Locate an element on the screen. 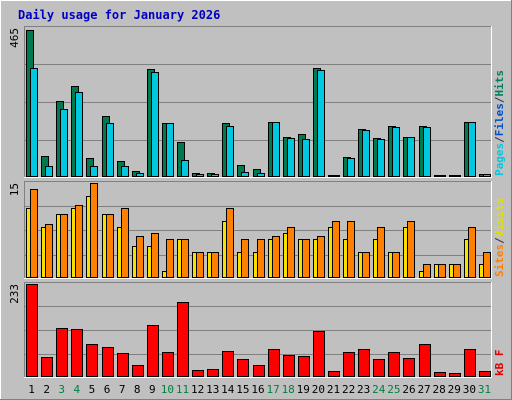  x-tick-label: 1 is located at coordinates (31, 389).